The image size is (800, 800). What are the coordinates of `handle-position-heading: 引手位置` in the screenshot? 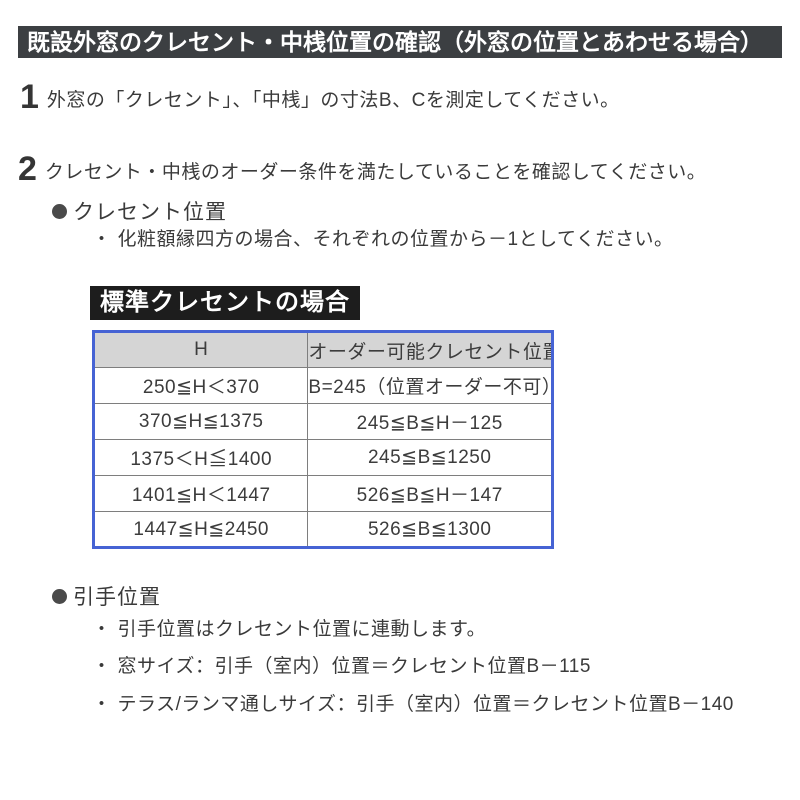 It's located at (106, 596).